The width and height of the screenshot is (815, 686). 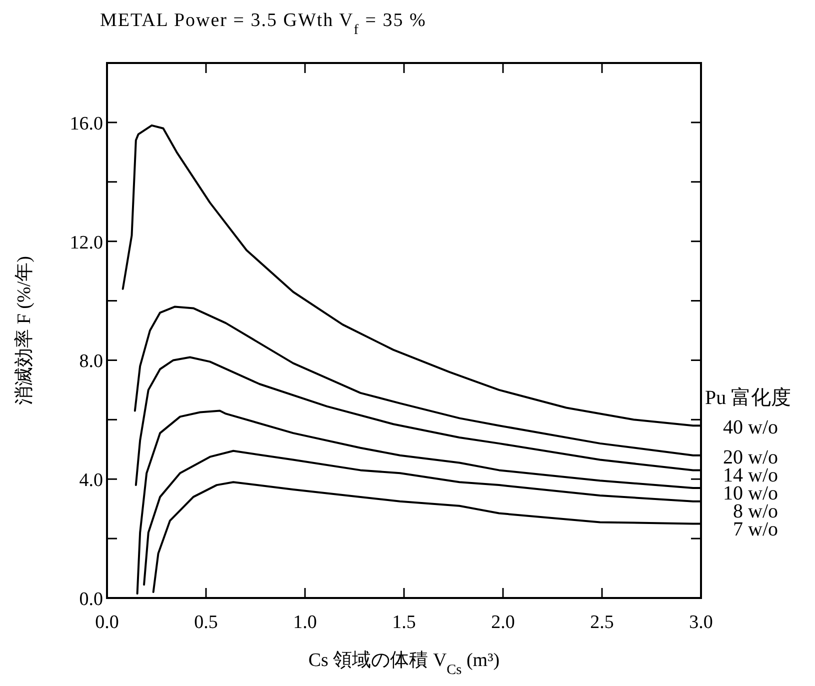 What do you see at coordinates (206, 622) in the screenshot?
I see `x-tick-label: 0.5` at bounding box center [206, 622].